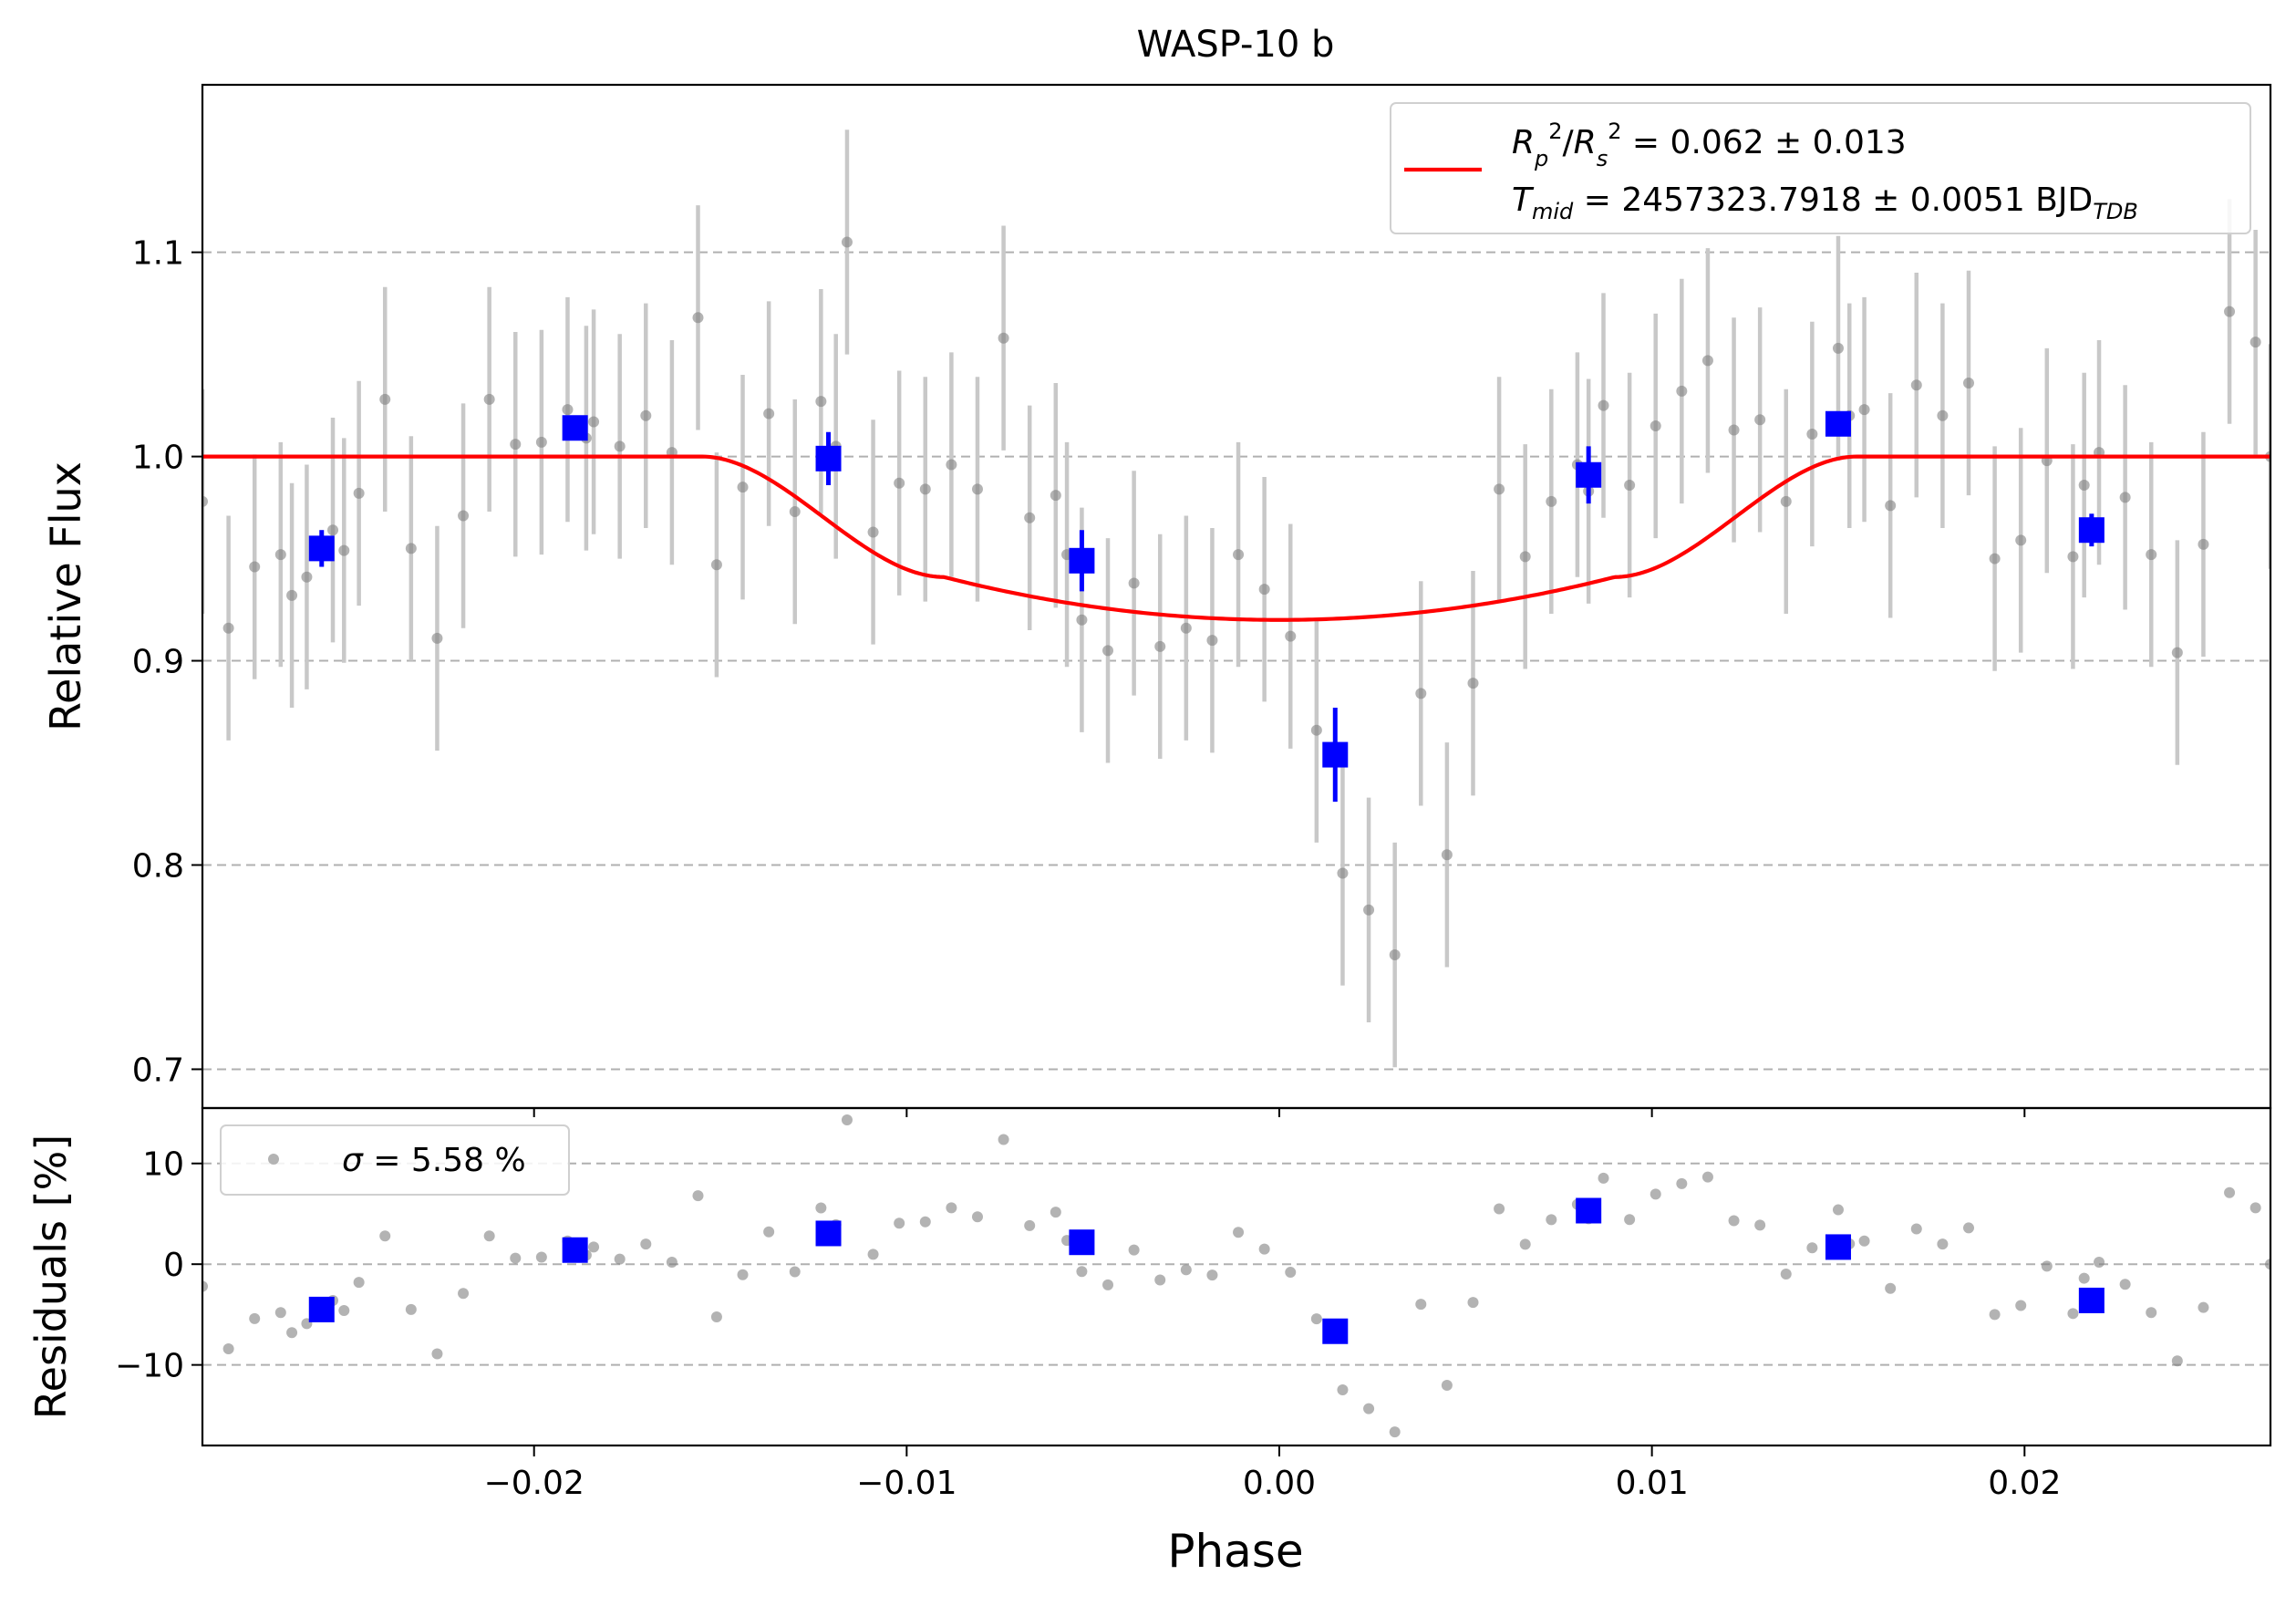 The width and height of the screenshot is (2296, 1606). Describe the element at coordinates (1236, 538) in the screenshot. I see `transit-model-curve` at that location.